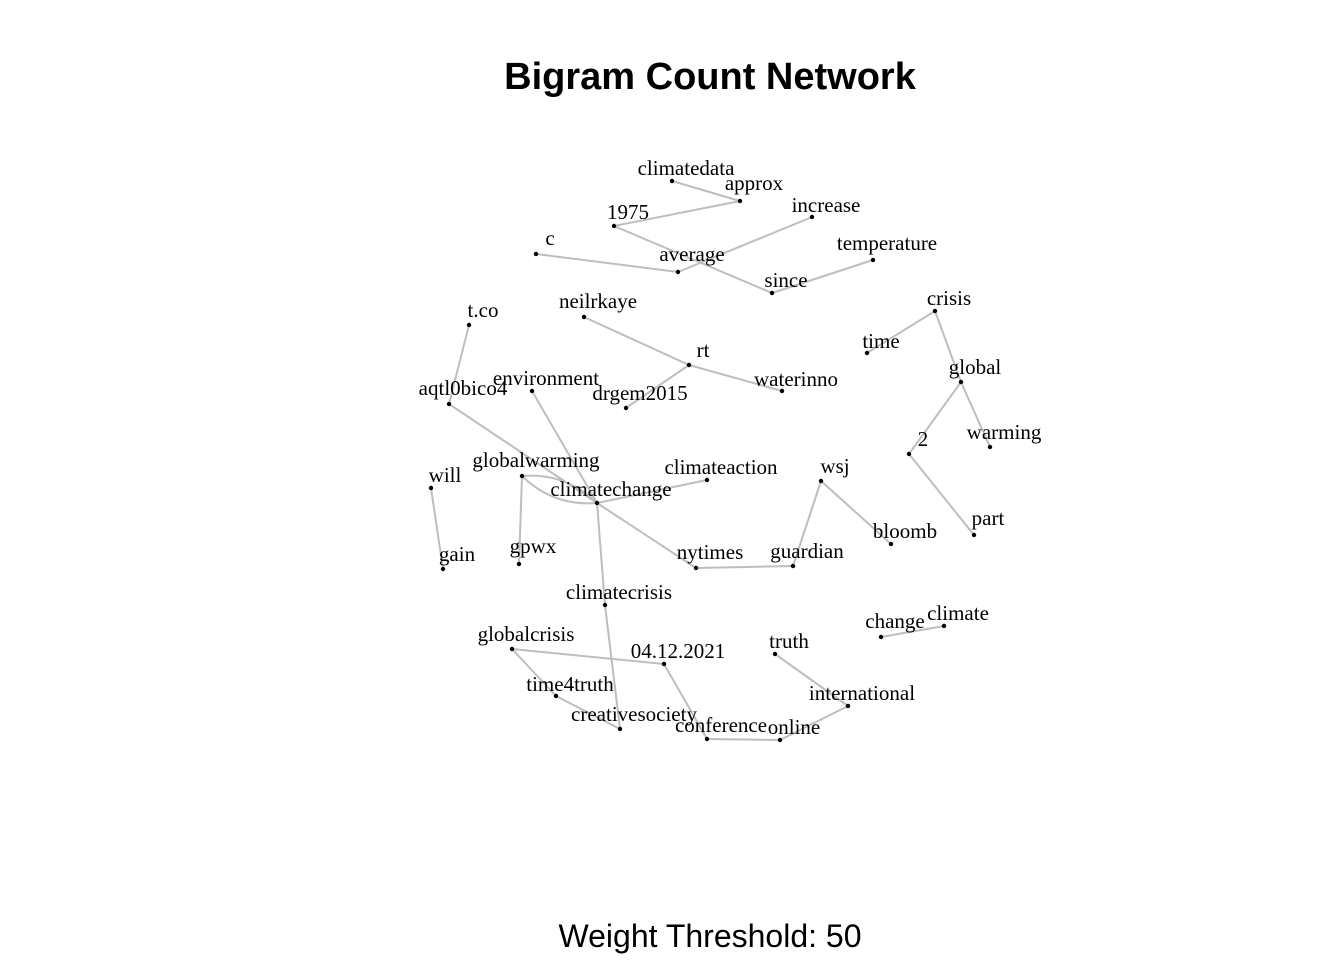 The image size is (1344, 960). I want to click on node-climatecrisis: climatecrisis, so click(619, 594).